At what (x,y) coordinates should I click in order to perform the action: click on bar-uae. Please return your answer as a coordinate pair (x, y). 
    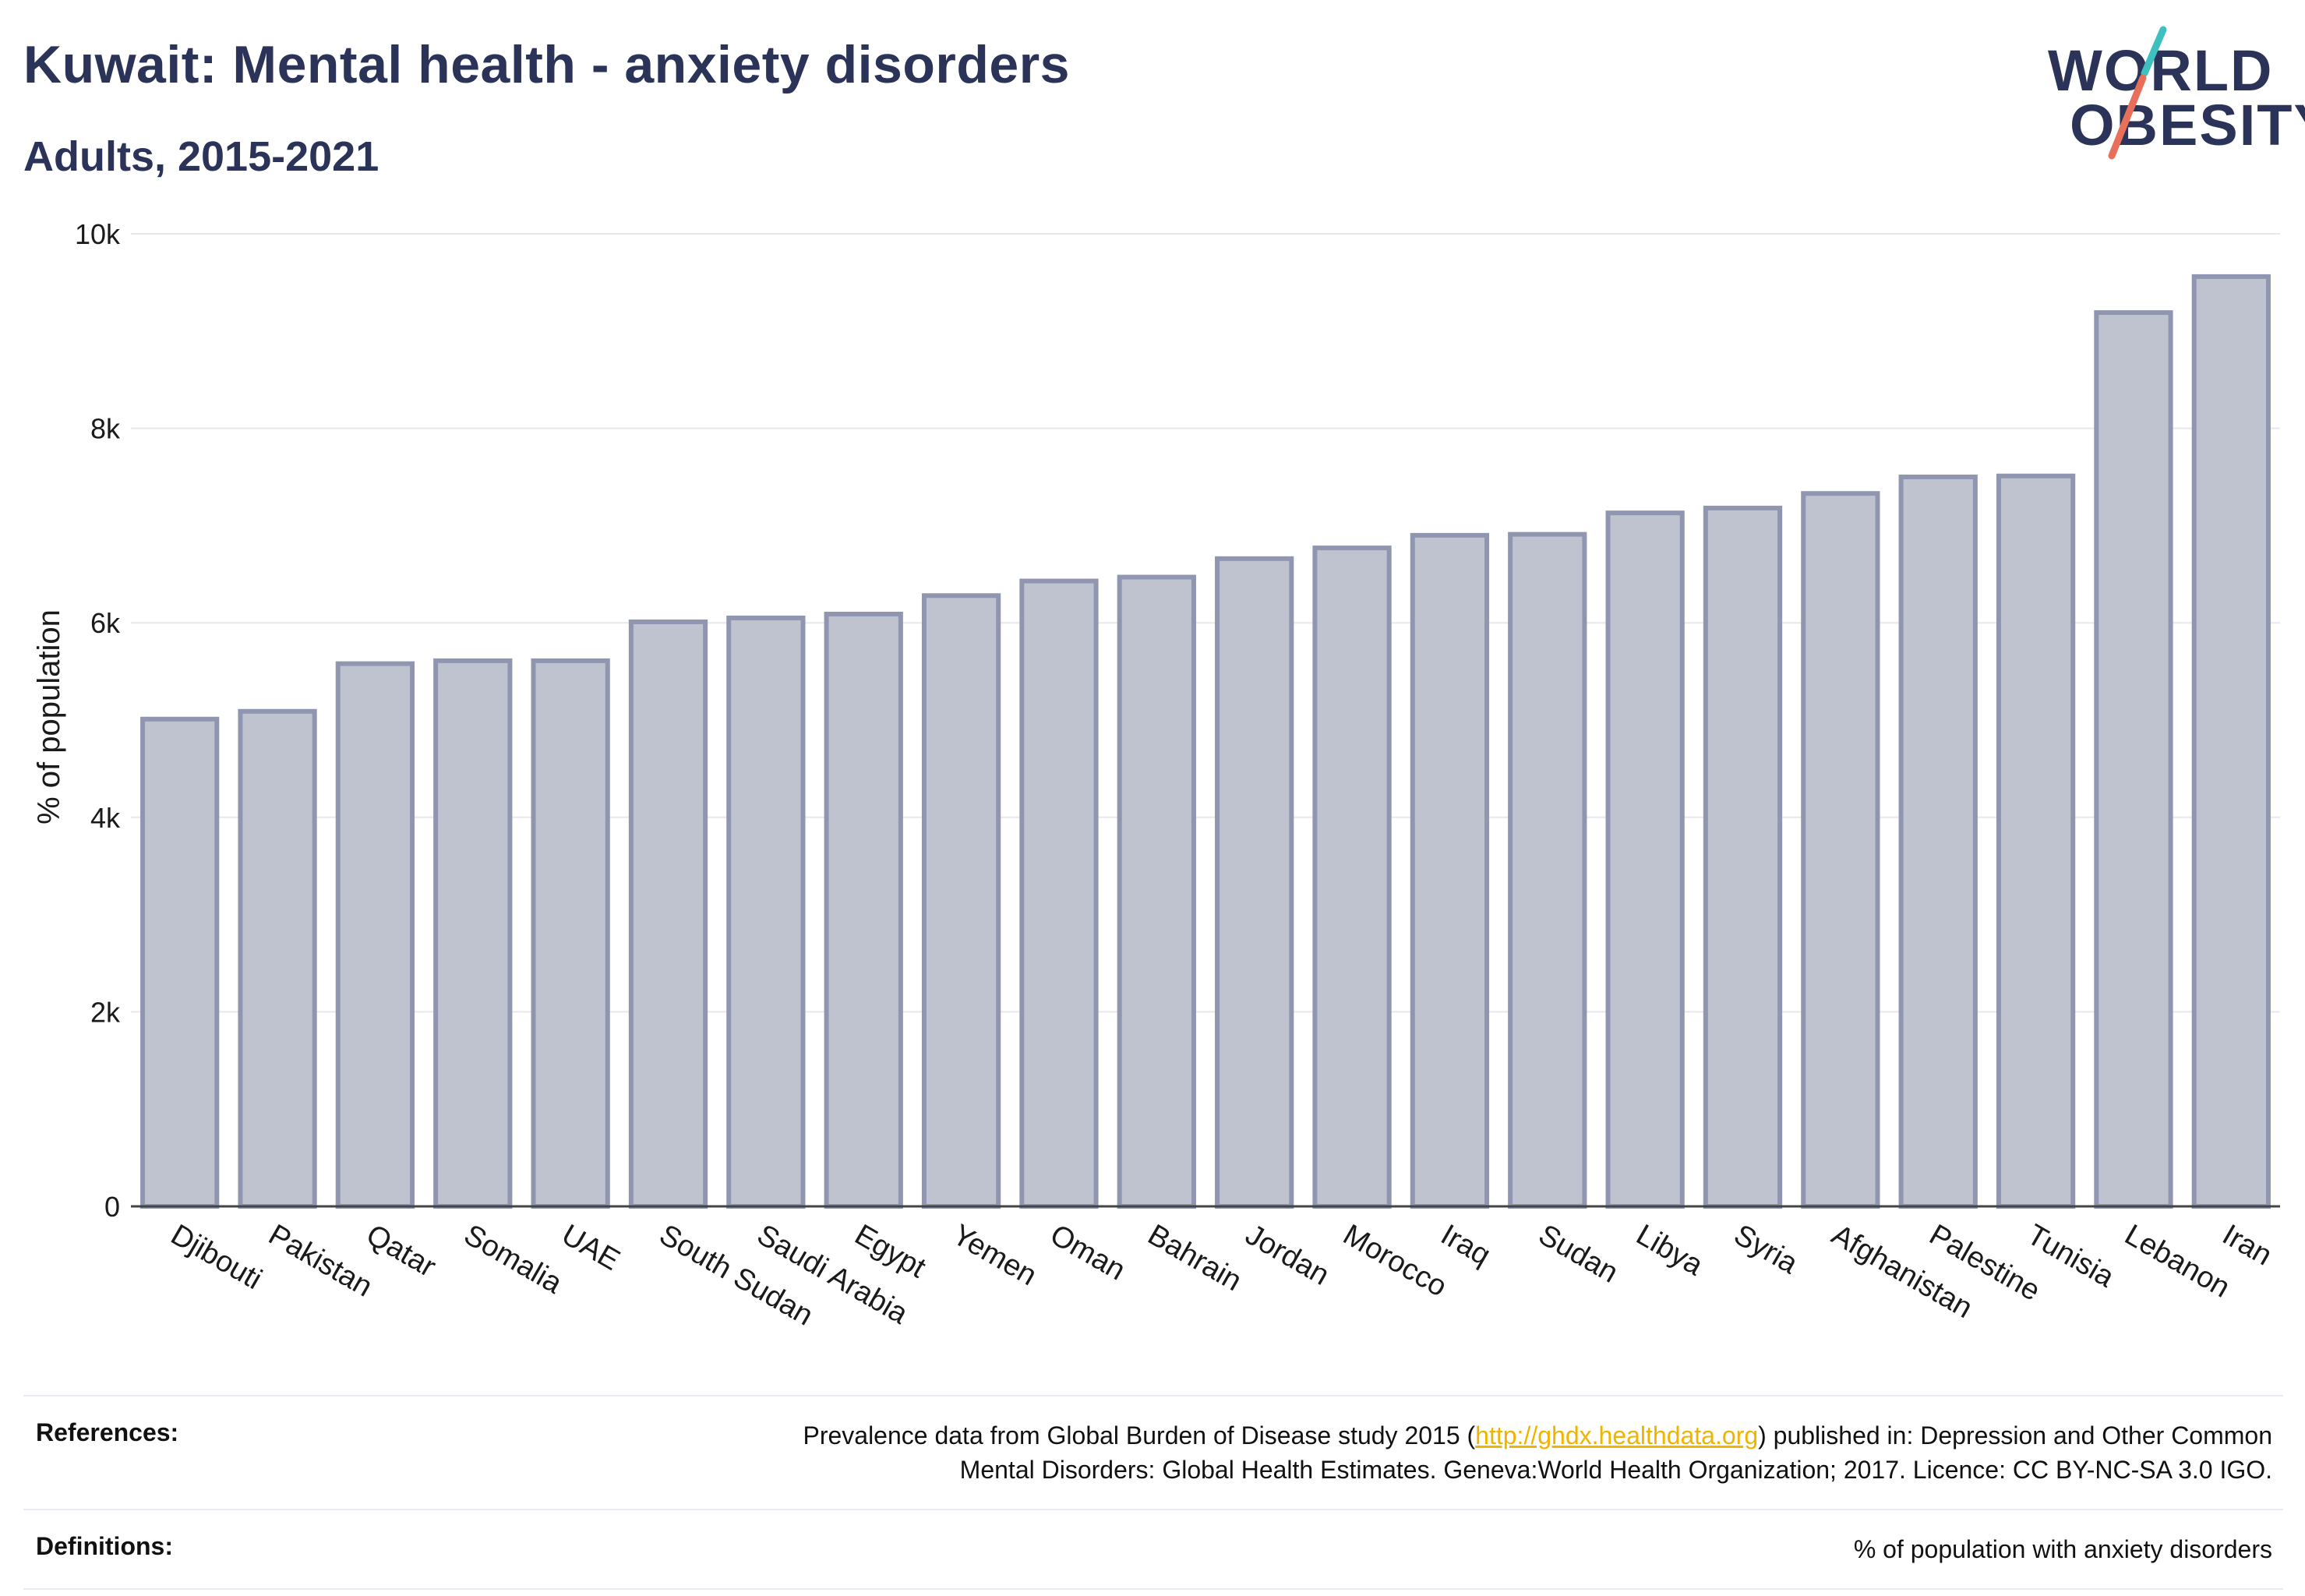
    Looking at the image, I should click on (570, 933).